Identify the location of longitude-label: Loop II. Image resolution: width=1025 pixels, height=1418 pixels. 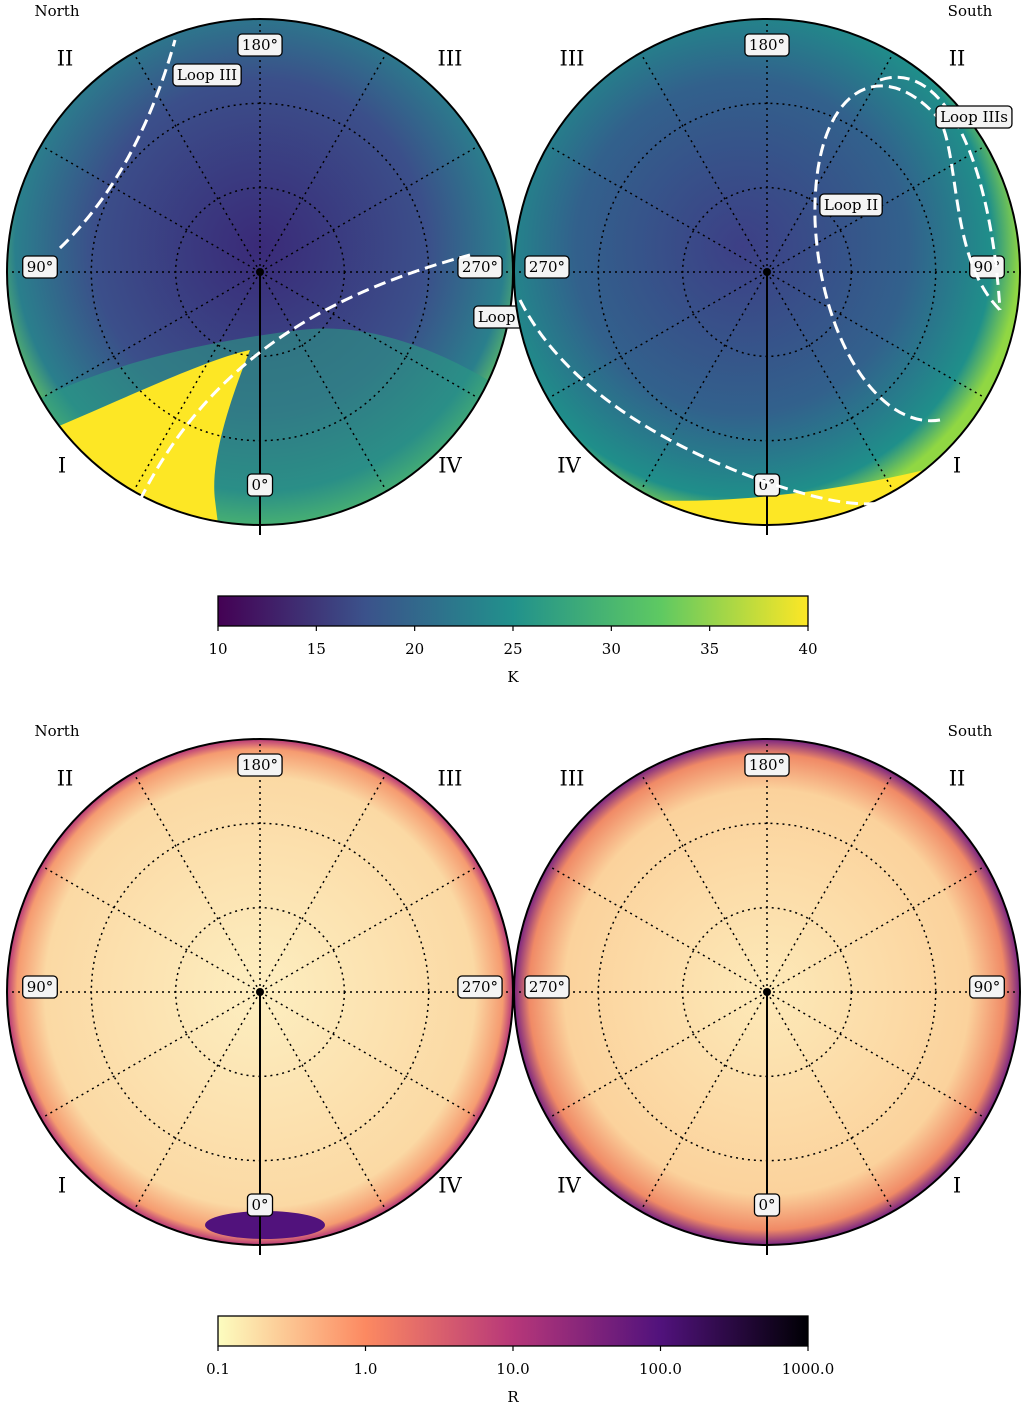
(851, 205).